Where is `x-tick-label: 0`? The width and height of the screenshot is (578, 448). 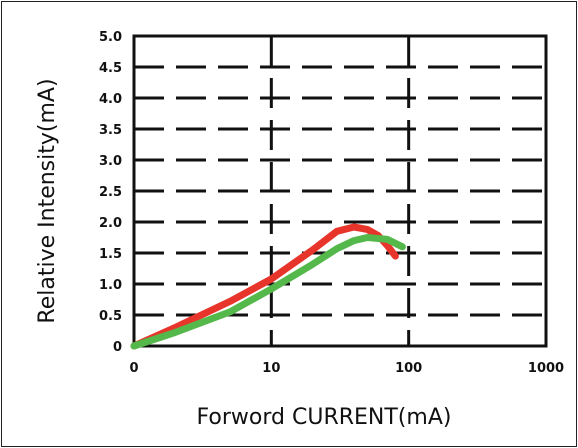
x-tick-label: 0 is located at coordinates (133, 368).